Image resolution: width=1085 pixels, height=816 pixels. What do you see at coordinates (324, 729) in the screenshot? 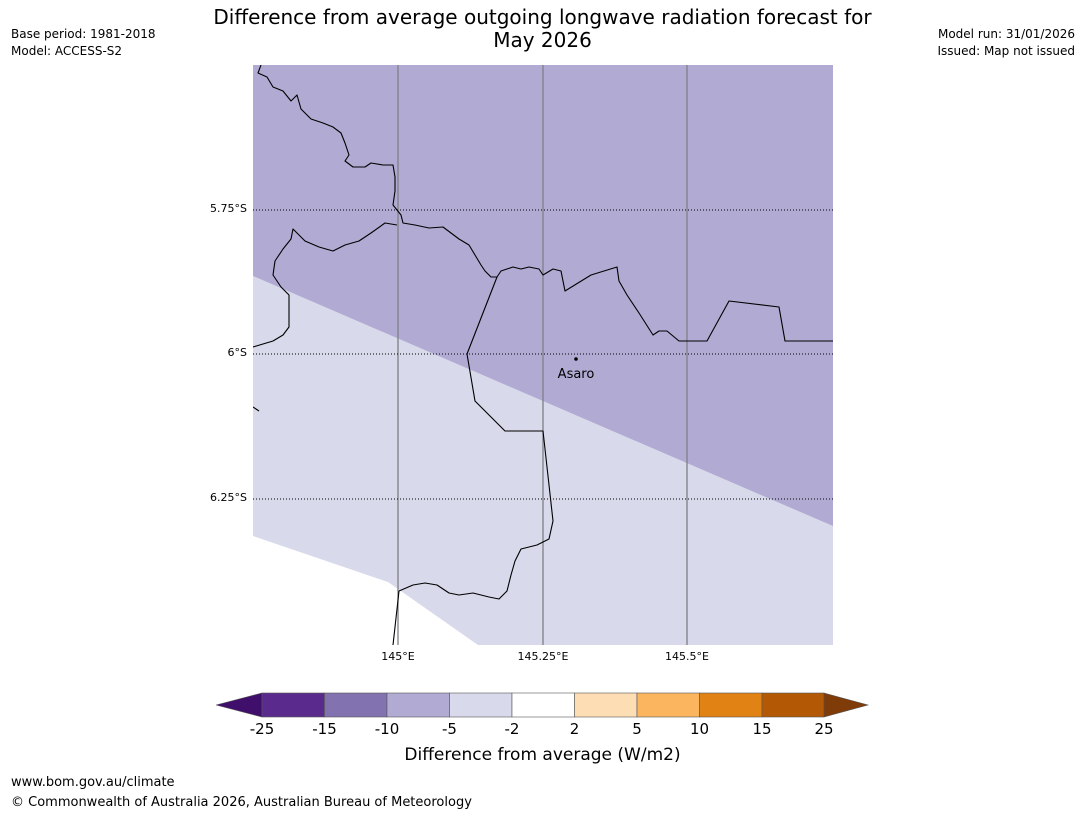
I see `cb-tick-2: -15` at bounding box center [324, 729].